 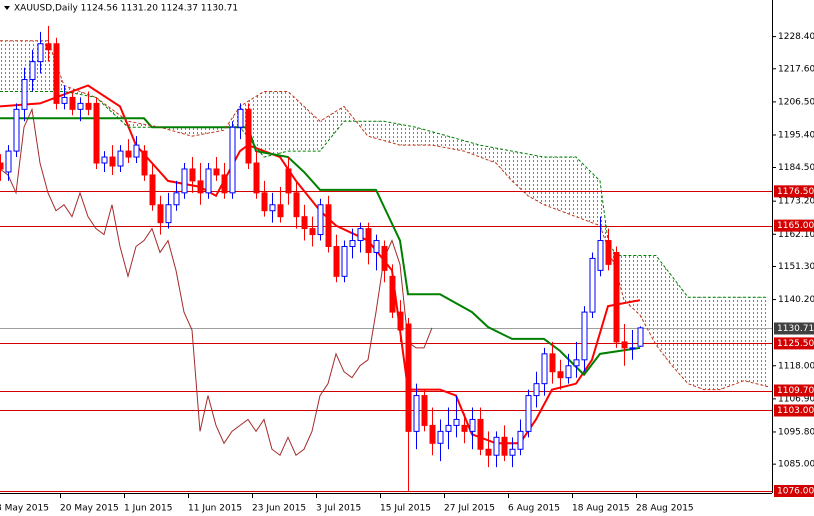 I want to click on x-tick-label: 15 Jul 2015, so click(x=405, y=509).